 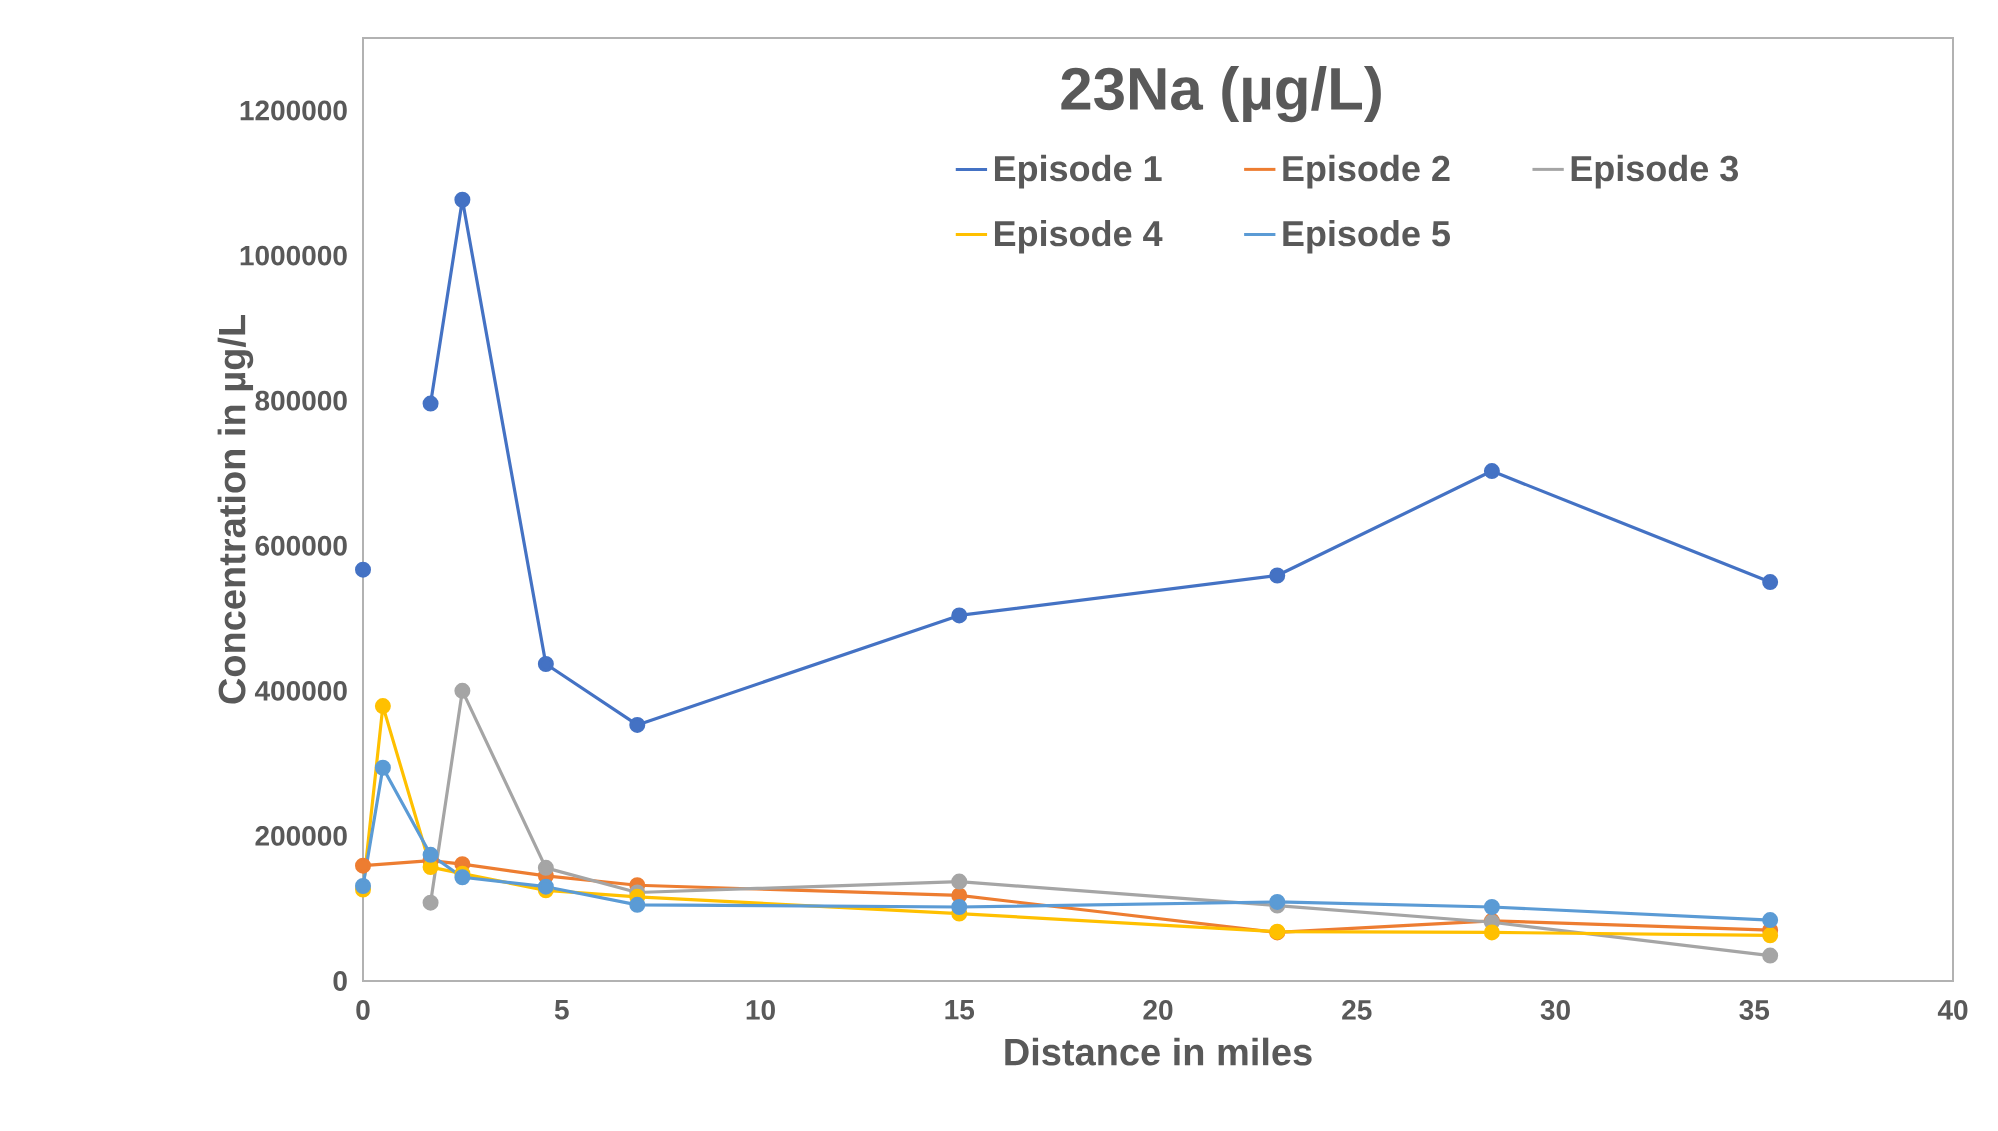 I want to click on x-tick-label: 10, so click(x=760, y=1010).